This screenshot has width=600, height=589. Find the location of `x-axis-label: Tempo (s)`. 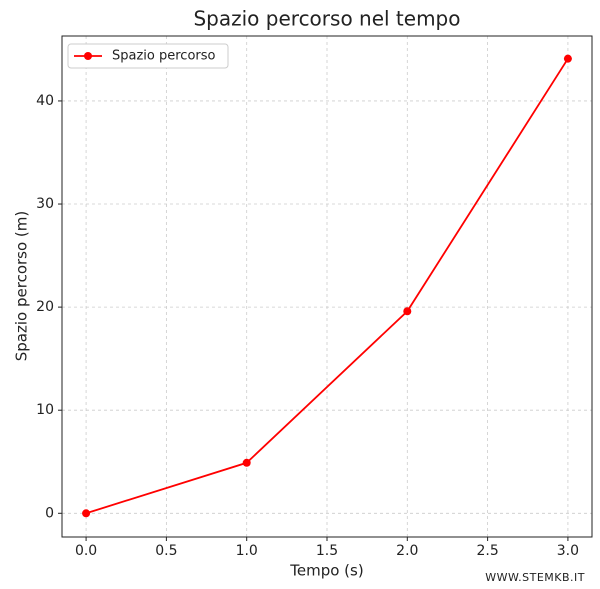

x-axis-label: Tempo (s) is located at coordinates (326, 571).